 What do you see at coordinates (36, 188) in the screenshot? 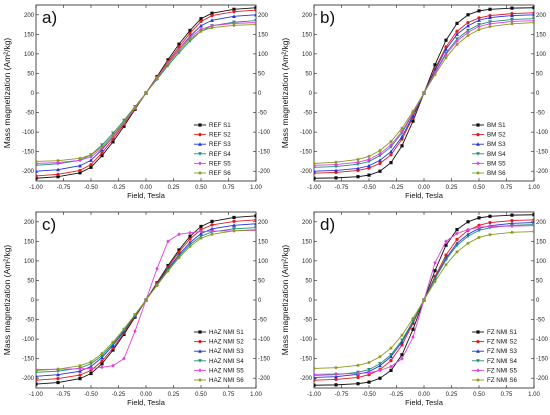
I see `x-tick-label: -1.00` at bounding box center [36, 188].